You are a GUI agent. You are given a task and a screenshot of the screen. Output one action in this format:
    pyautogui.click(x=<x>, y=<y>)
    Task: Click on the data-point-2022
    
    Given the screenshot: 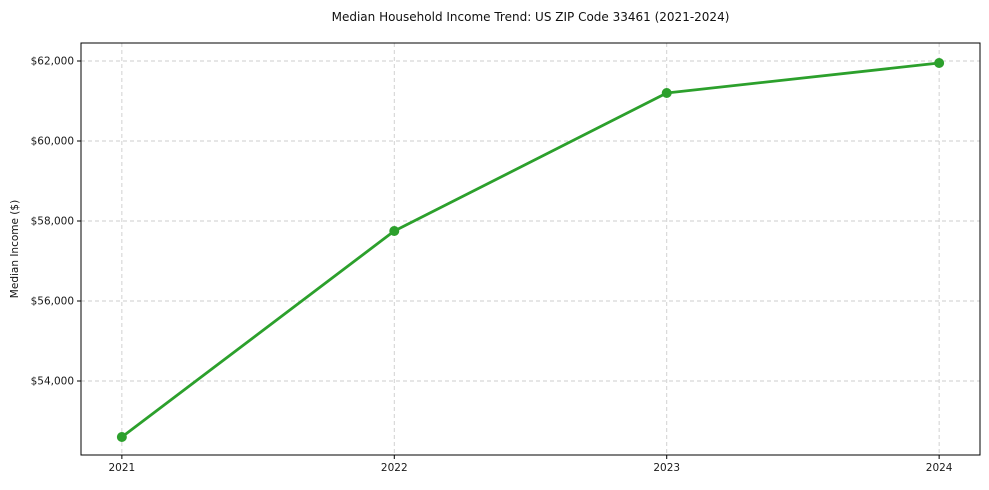 What is the action you would take?
    pyautogui.click(x=394, y=231)
    